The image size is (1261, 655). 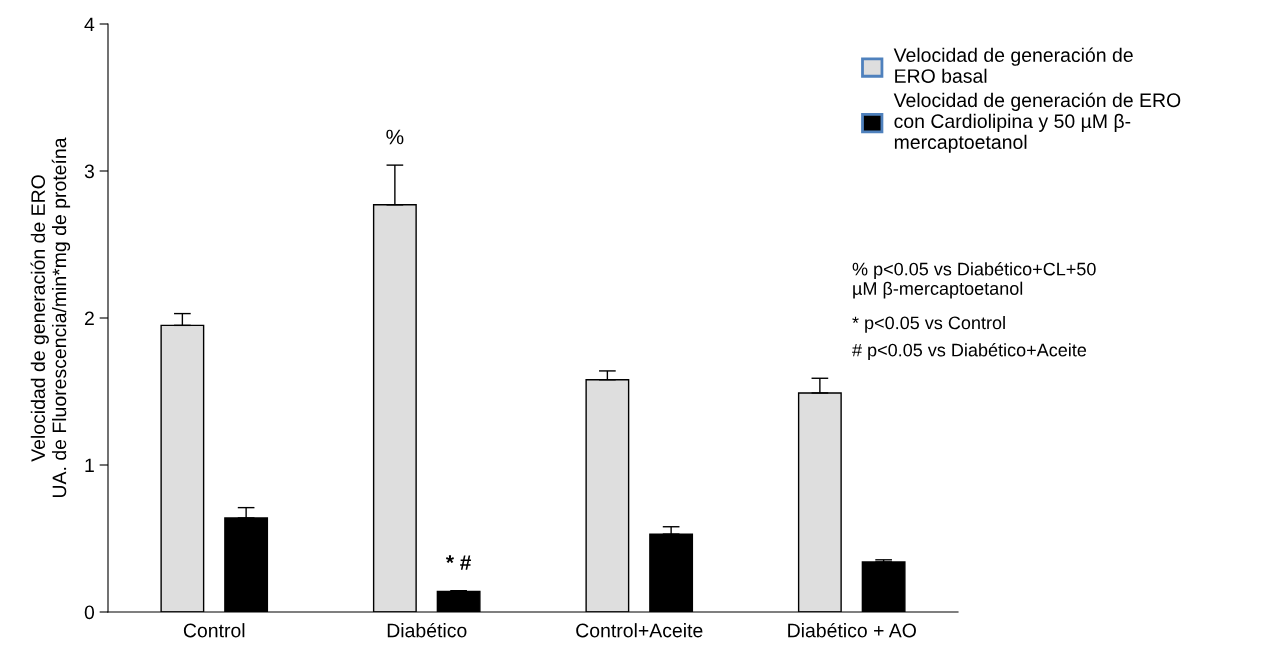 What do you see at coordinates (852, 630) in the screenshot?
I see `x-tick-label: Diabético + AO` at bounding box center [852, 630].